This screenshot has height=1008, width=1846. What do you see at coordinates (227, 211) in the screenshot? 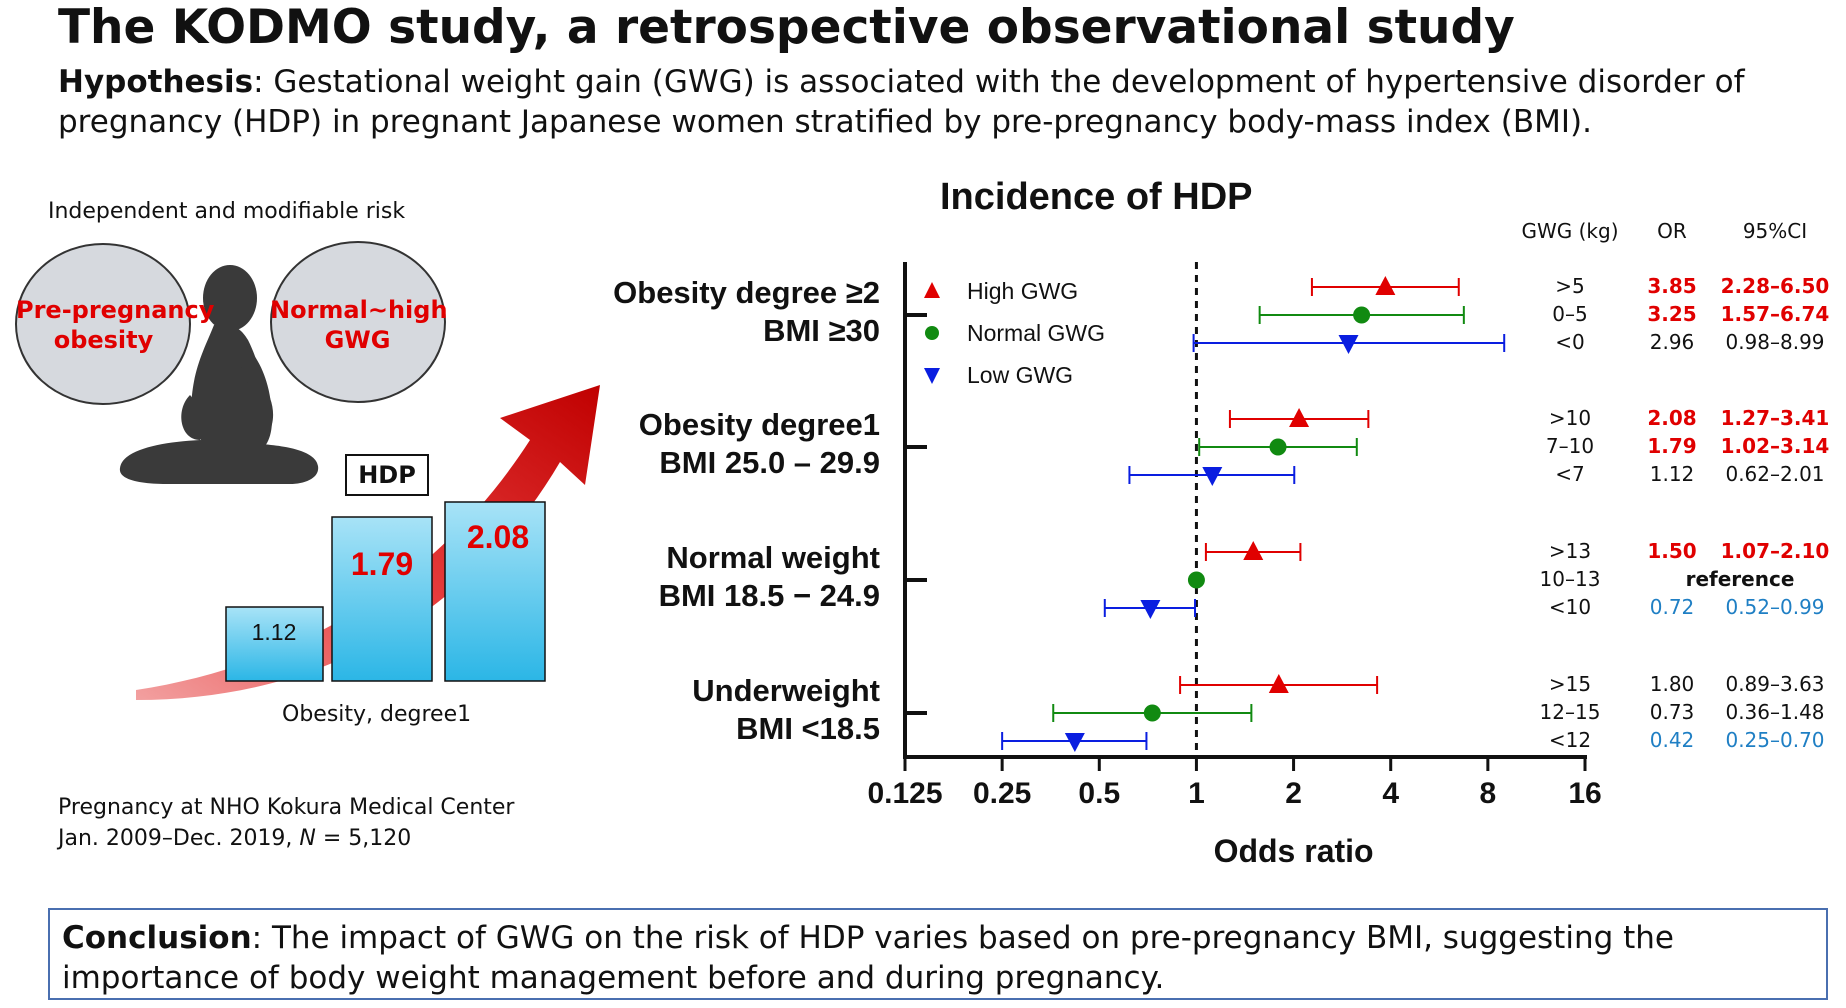
I see `risk-caption: Independent and modifiable risk` at bounding box center [227, 211].